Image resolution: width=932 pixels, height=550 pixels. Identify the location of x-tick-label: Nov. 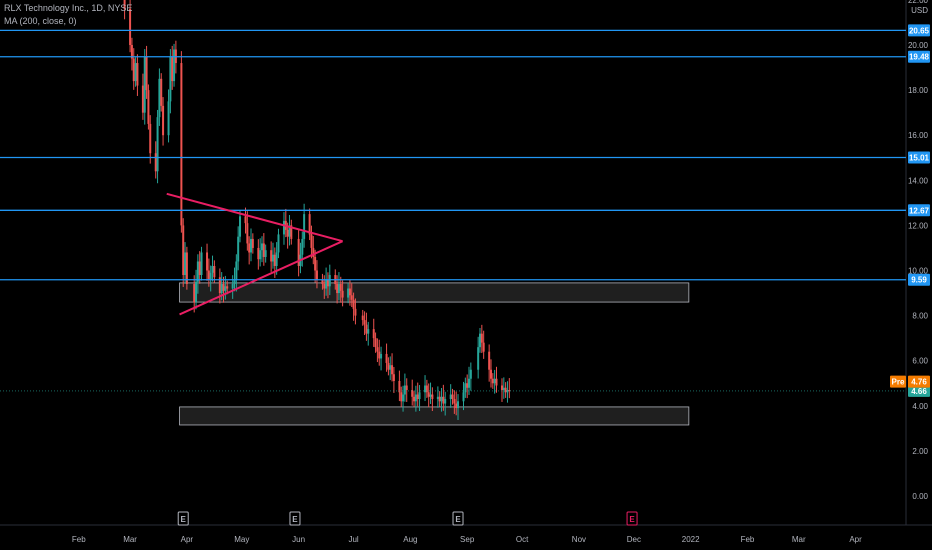
(579, 539).